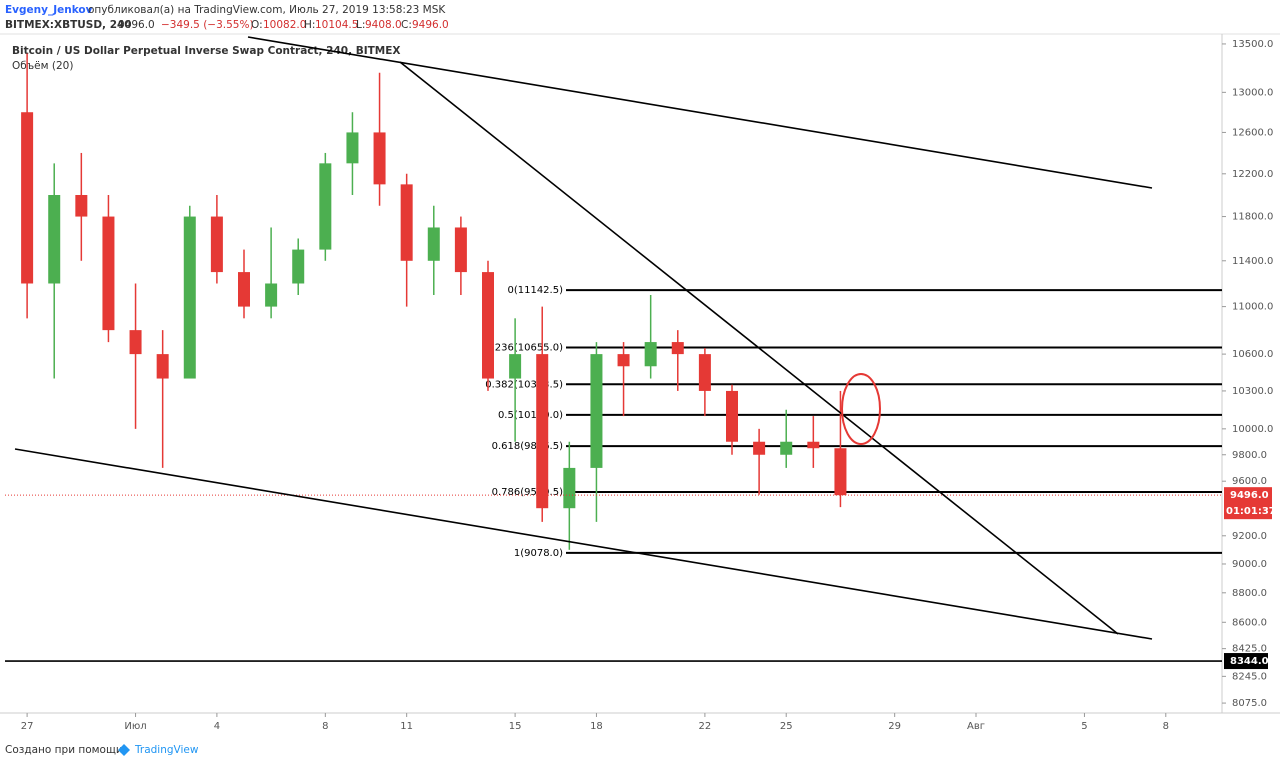 The height and width of the screenshot is (771, 1280). Describe the element at coordinates (1252, 217) in the screenshot. I see `y-tick-label: 11800.0` at that location.